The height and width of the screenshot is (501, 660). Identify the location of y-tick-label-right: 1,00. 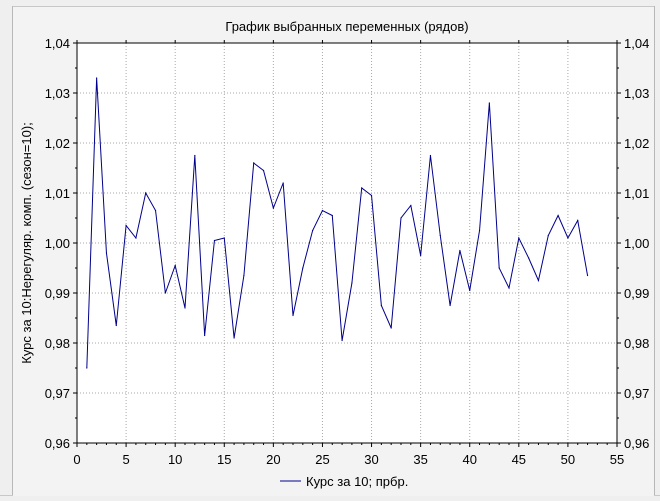
(636, 243).